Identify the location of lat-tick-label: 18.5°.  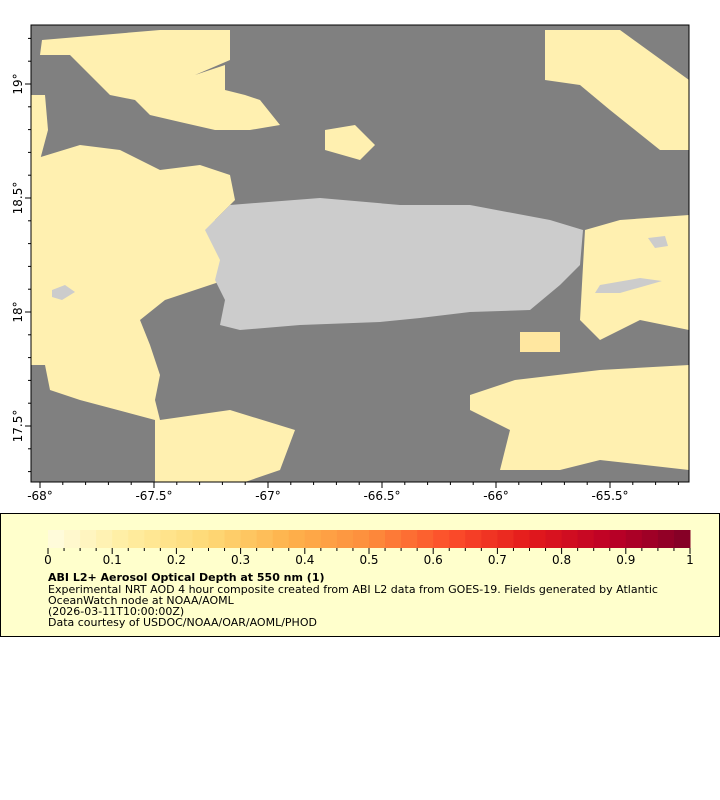
(18, 198).